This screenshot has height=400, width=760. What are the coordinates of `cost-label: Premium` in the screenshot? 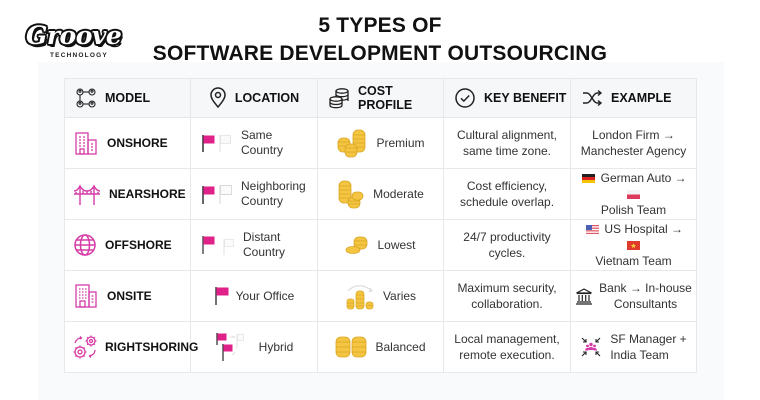 It's located at (400, 143).